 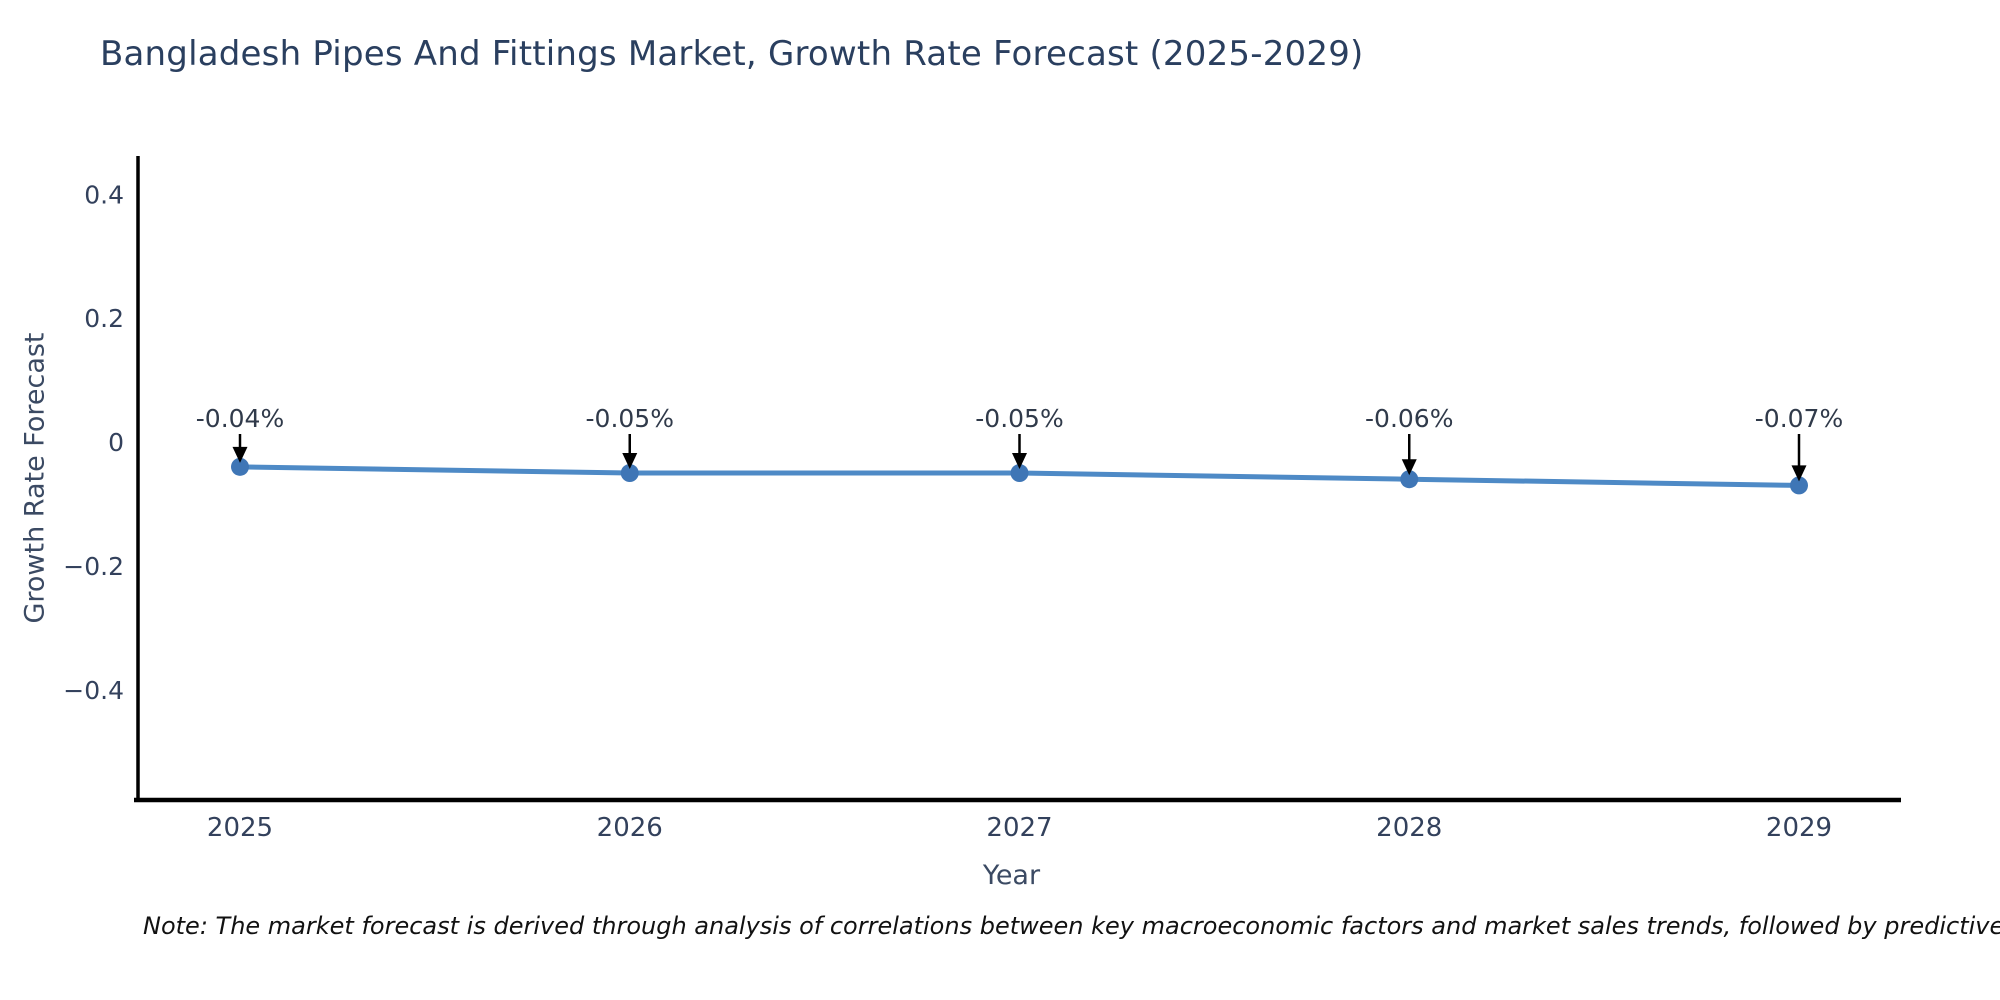 What do you see at coordinates (104, 194) in the screenshot?
I see `y-tick-label: 0.4` at bounding box center [104, 194].